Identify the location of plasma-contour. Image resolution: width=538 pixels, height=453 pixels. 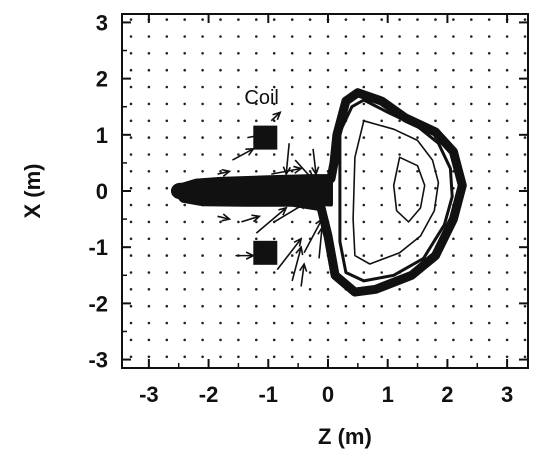
(396, 190).